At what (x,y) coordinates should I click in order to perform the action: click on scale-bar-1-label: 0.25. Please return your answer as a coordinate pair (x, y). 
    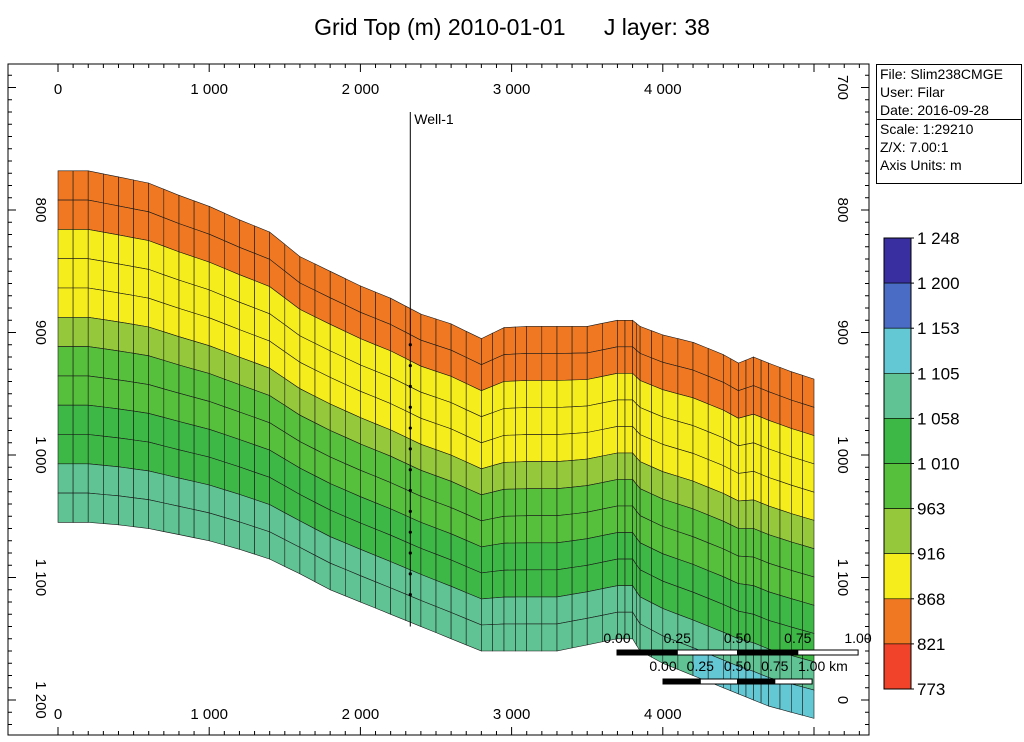
    Looking at the image, I should click on (677, 638).